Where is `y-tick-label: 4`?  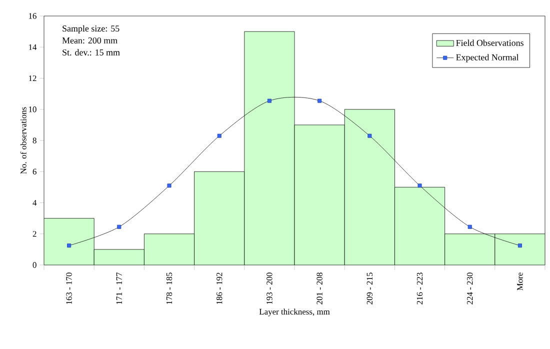
y-tick-label: 4 is located at coordinates (34, 203).